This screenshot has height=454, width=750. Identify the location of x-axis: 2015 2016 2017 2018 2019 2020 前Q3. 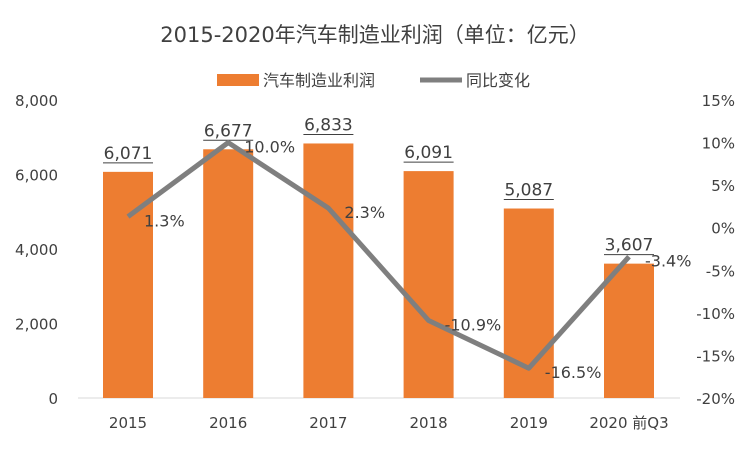
(389, 423).